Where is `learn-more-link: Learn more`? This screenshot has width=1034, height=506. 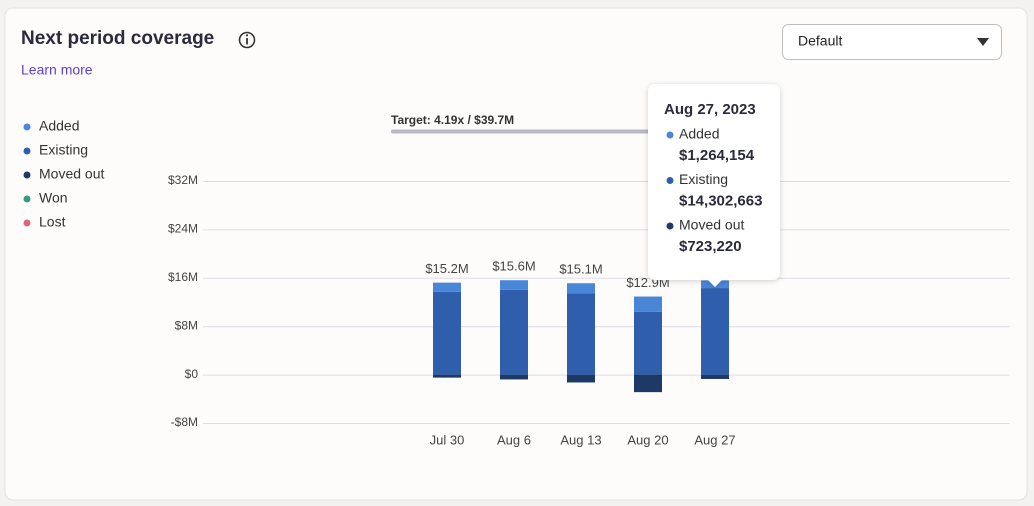 learn-more-link: Learn more is located at coordinates (57, 70).